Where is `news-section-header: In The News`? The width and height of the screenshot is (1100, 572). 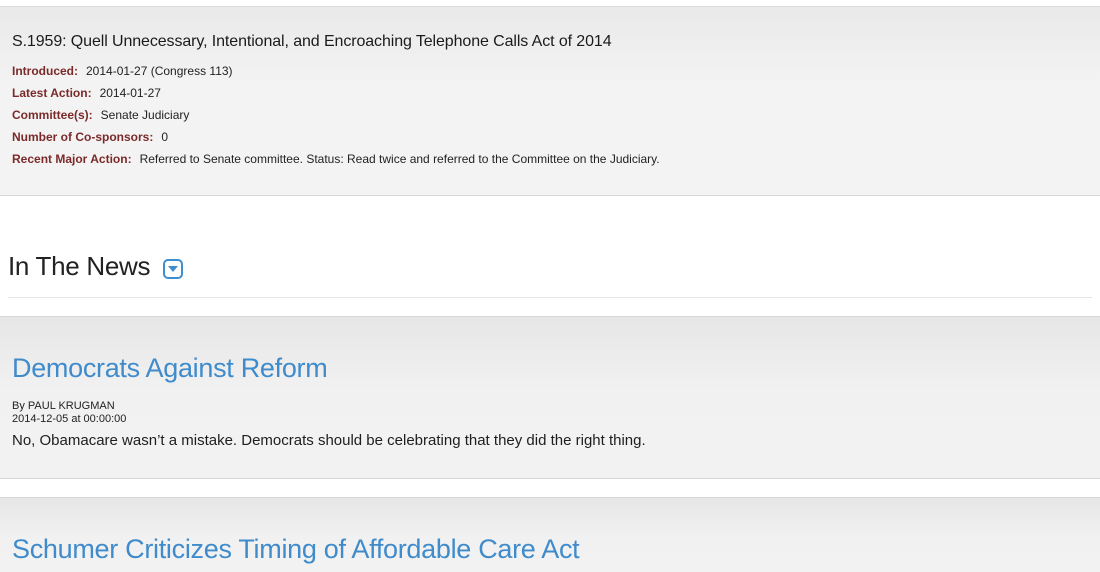 news-section-header: In The News is located at coordinates (96, 266).